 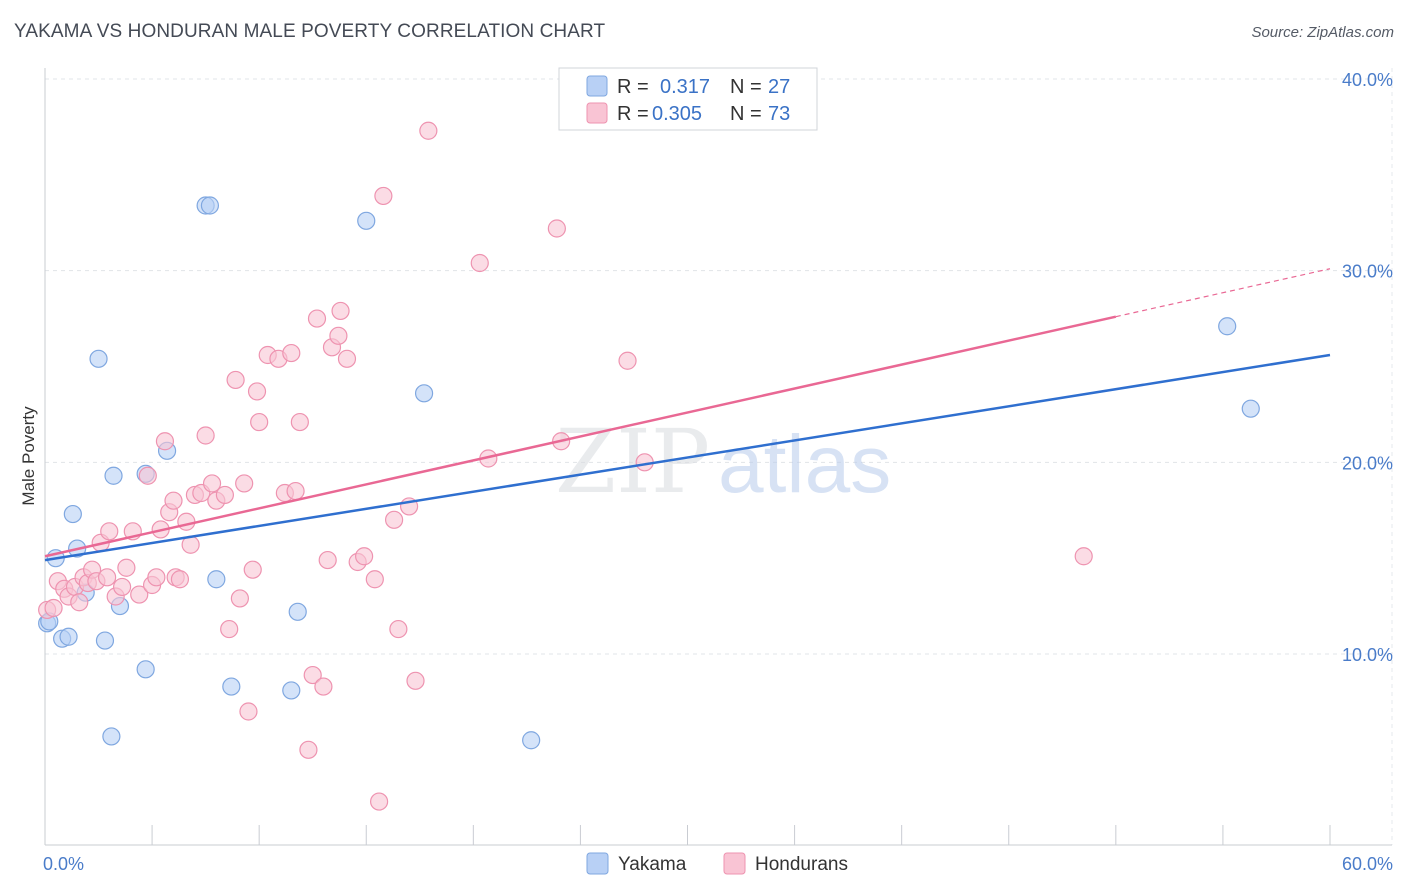 What do you see at coordinates (1367, 272) in the screenshot?
I see `y-tick-label: 30.0%` at bounding box center [1367, 272].